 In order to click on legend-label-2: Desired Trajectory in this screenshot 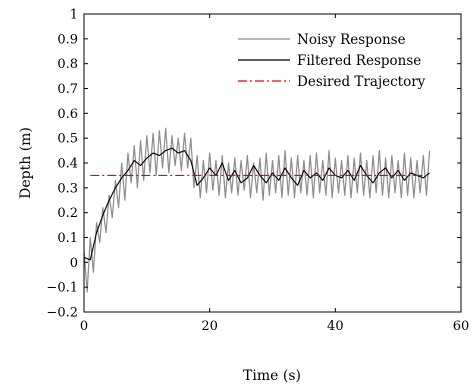, I will do `click(361, 82)`.